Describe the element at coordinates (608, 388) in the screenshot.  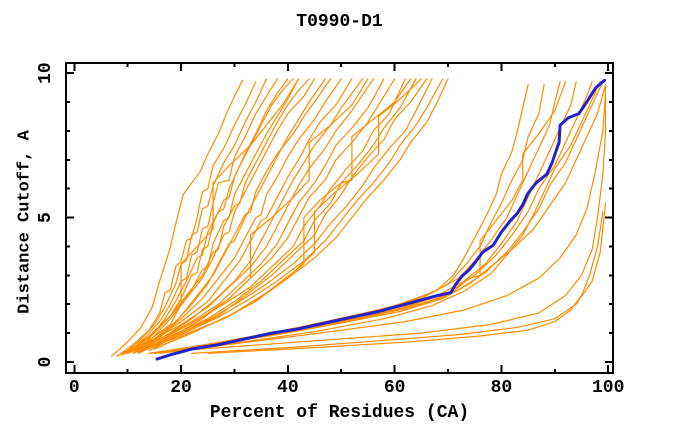
I see `x-tick-label: 100` at that location.